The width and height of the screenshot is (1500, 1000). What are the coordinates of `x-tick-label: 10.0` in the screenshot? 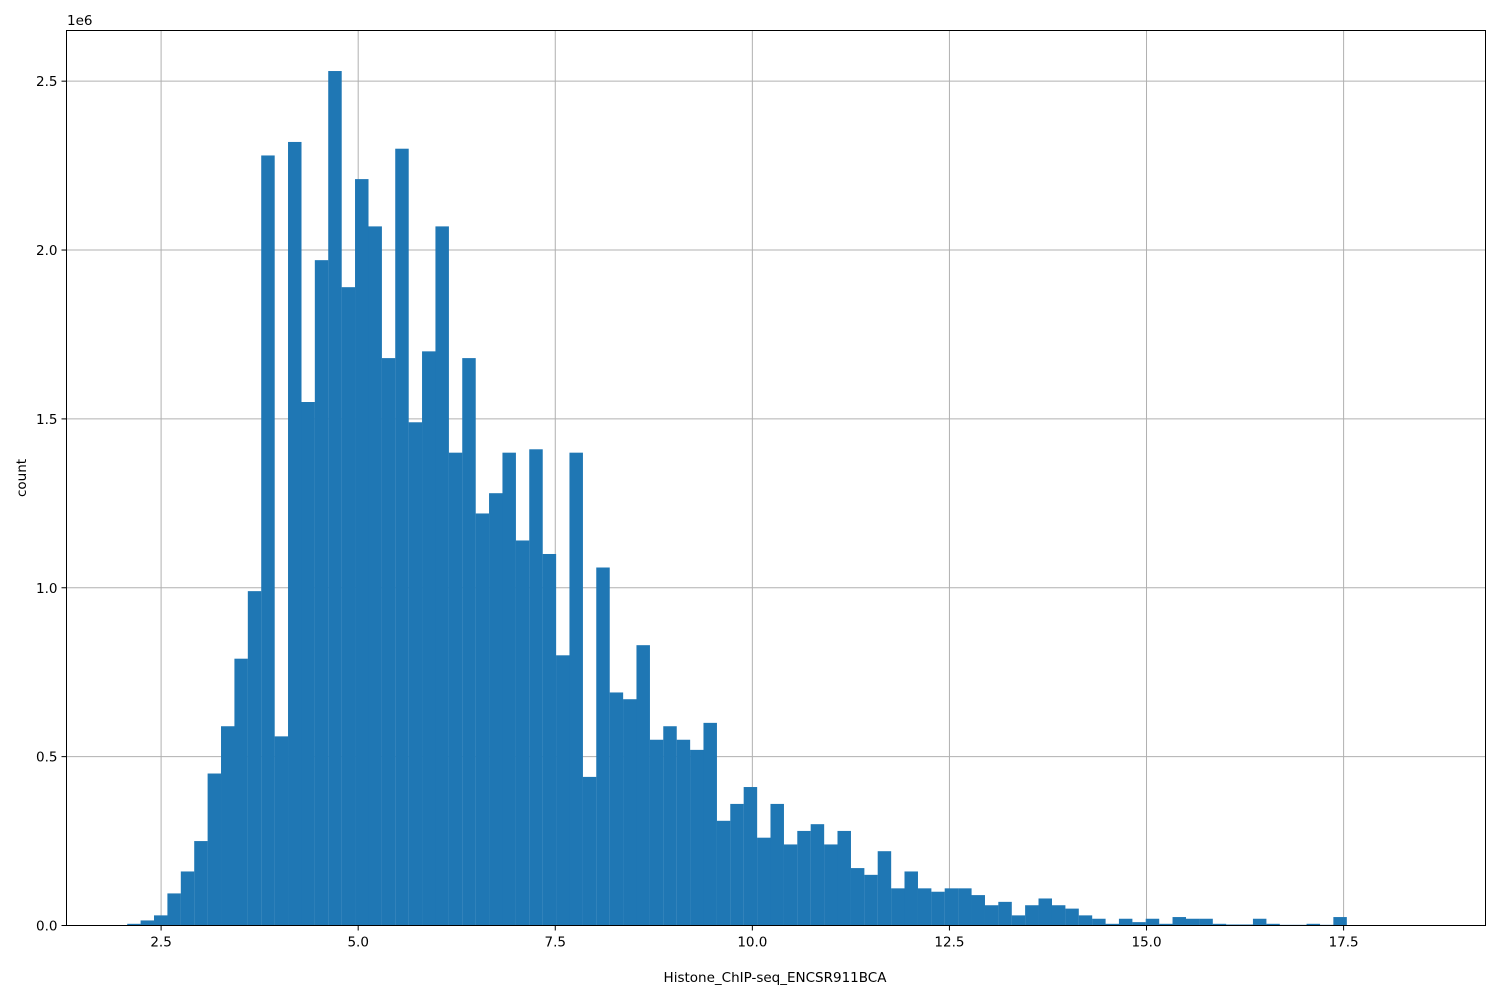 It's located at (752, 943).